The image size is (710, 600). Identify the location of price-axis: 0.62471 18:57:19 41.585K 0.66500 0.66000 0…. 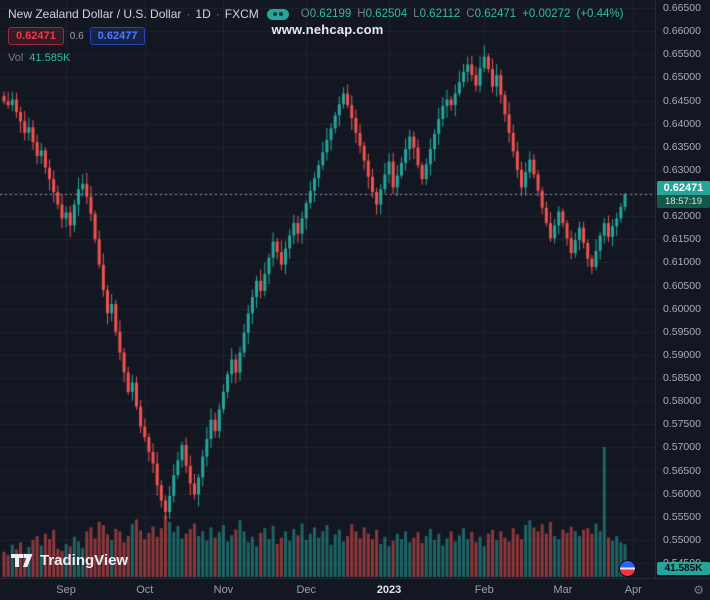
(682, 289).